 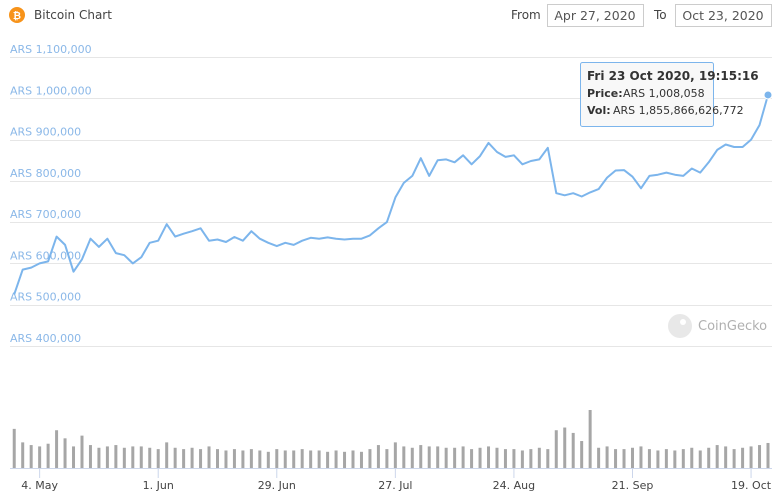 I want to click on tooltip-vol-label: Vol:, so click(x=599, y=110).